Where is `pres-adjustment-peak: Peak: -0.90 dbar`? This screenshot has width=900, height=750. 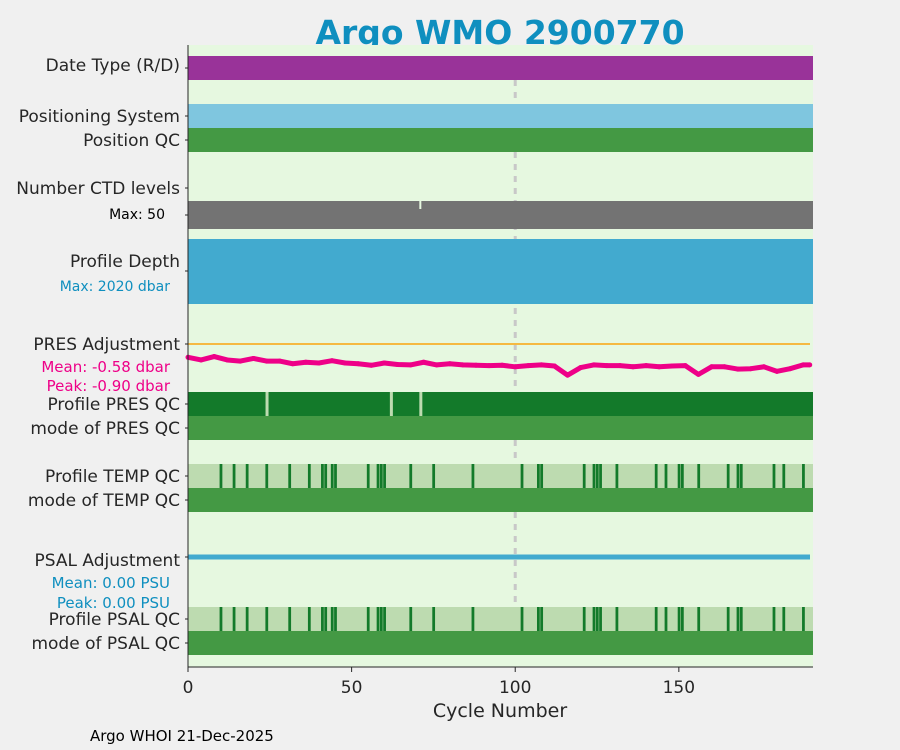
pres-adjustment-peak: Peak: -0.90 dbar is located at coordinates (109, 386).